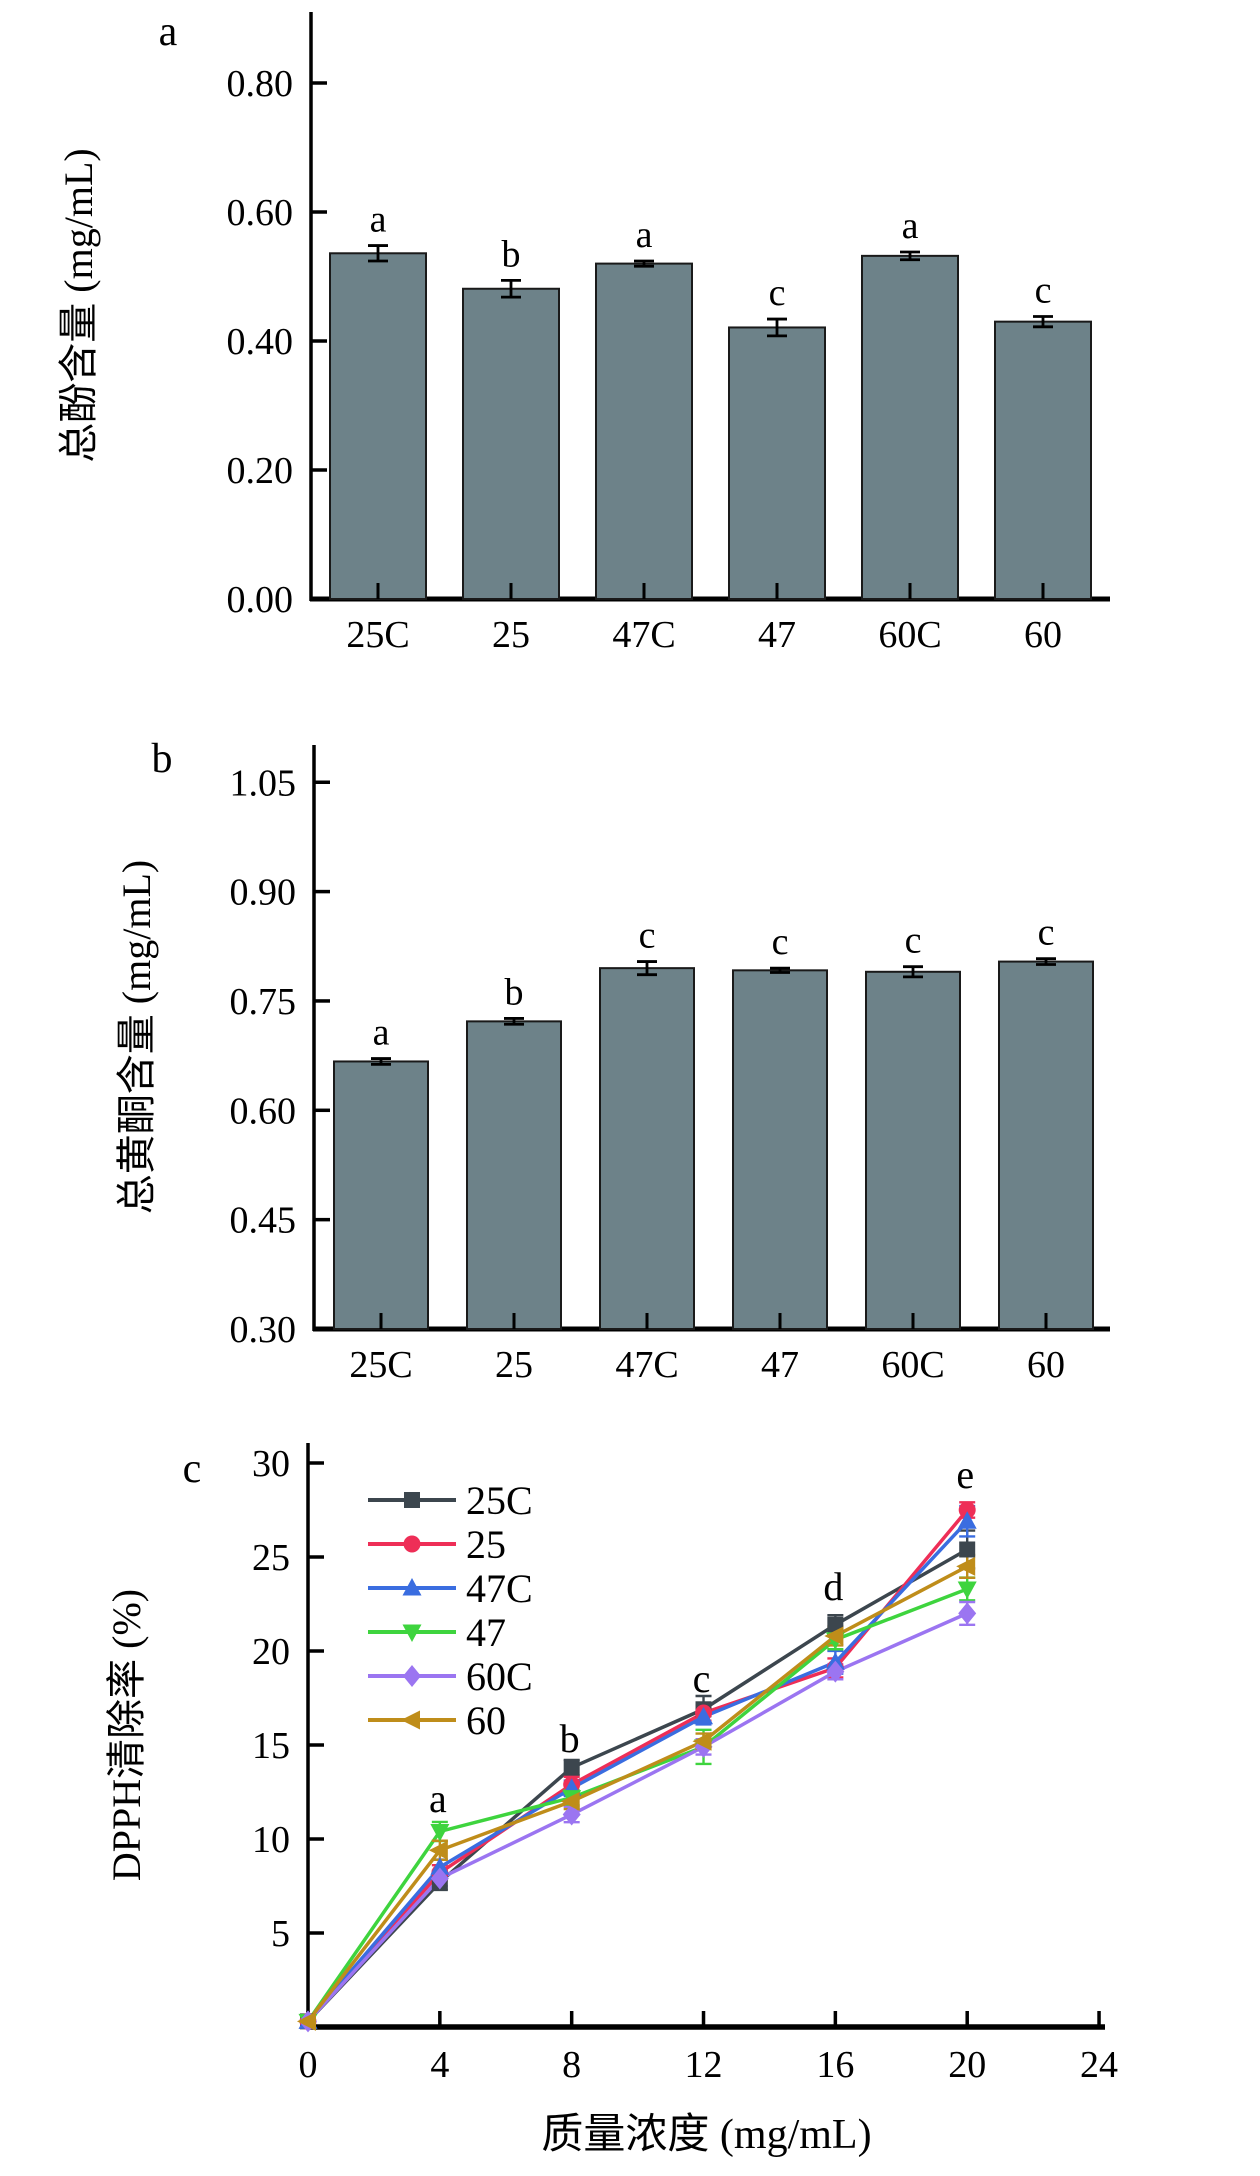 The image size is (1260, 2176). What do you see at coordinates (280, 1934) in the screenshot?
I see `y-tick-label: 5` at bounding box center [280, 1934].